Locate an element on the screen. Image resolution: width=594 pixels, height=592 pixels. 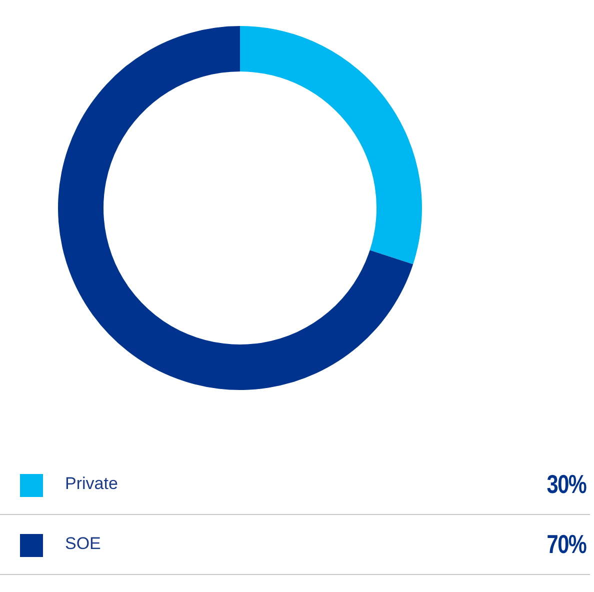
legend-label: SOE is located at coordinates (83, 544).